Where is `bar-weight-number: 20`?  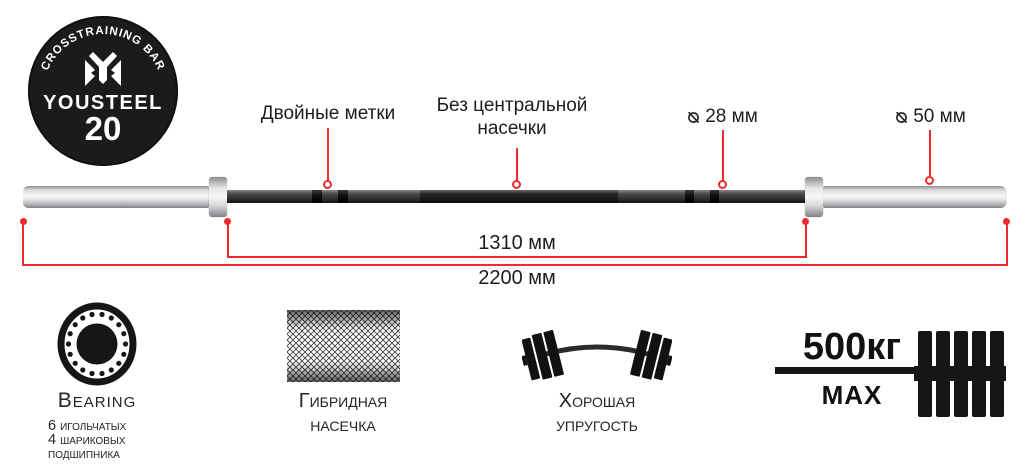 bar-weight-number: 20 is located at coordinates (103, 128).